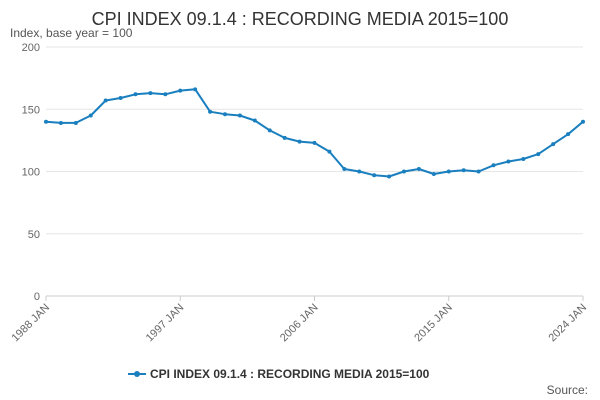 The width and height of the screenshot is (600, 400). Describe the element at coordinates (30, 323) in the screenshot. I see `x-tick-label: 1988 JAN` at that location.